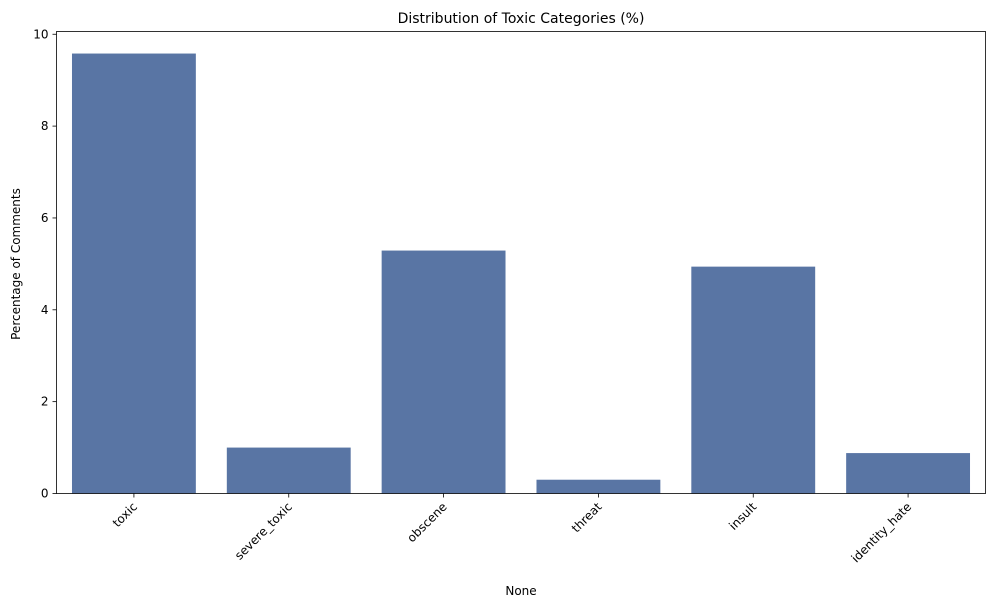 The width and height of the screenshot is (996, 608). Describe the element at coordinates (521, 19) in the screenshot. I see `chart-title: Distribution of Toxic Categories (%)` at that location.